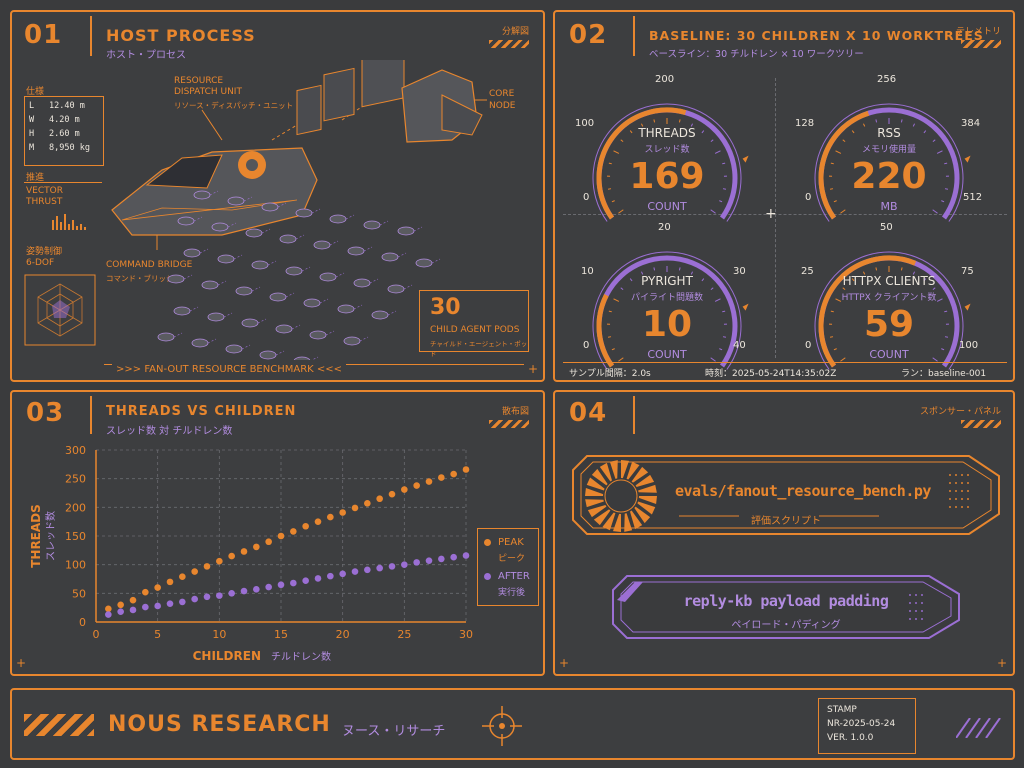 This screenshot has width=1024, height=768. Describe the element at coordinates (842, 710) in the screenshot. I see `stamp-title: STAMP` at that location.